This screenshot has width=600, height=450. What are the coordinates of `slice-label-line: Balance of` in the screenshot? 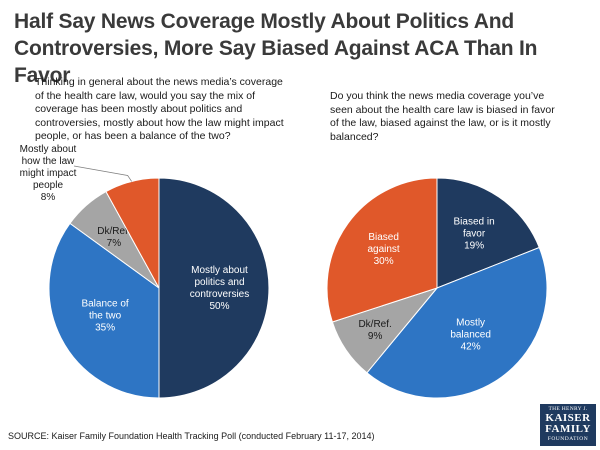 It's located at (104, 303).